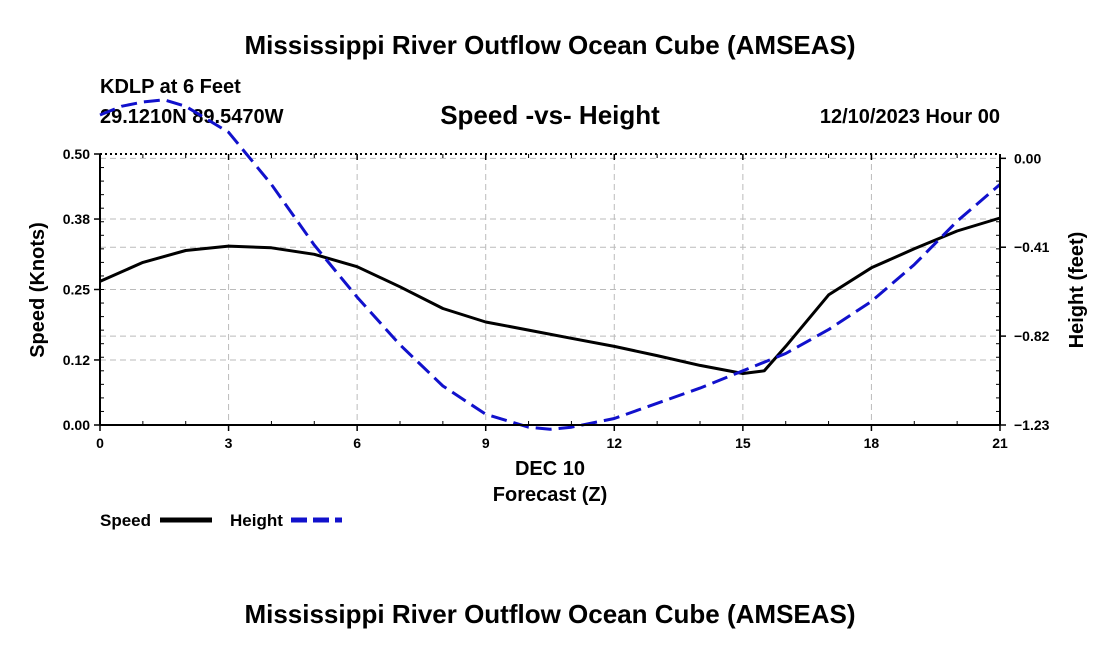 The width and height of the screenshot is (1100, 650). What do you see at coordinates (1032, 336) in the screenshot?
I see `y2-tick-label: −0.82` at bounding box center [1032, 336].